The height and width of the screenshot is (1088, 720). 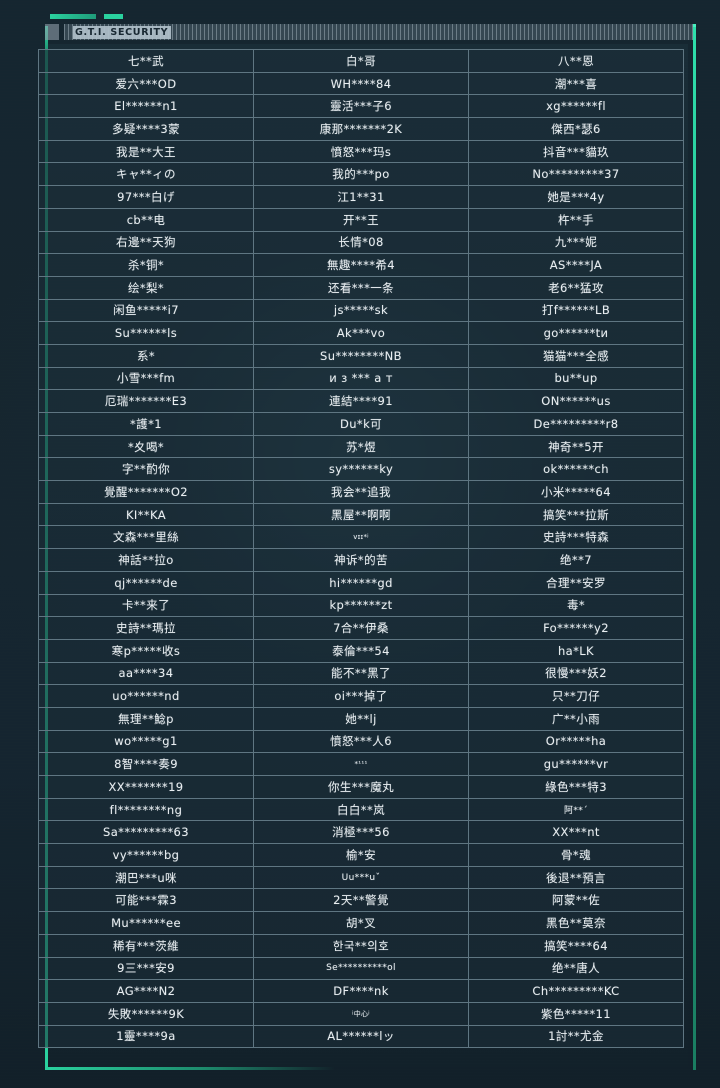 What do you see at coordinates (361, 900) in the screenshot?
I see `roster-cell: 2天**警覺` at bounding box center [361, 900].